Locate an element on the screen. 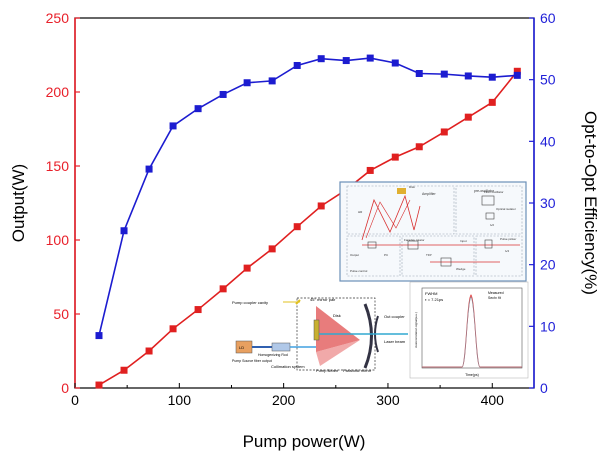 The image size is (600, 458). svg-text: PC is located at coordinates (386, 255).